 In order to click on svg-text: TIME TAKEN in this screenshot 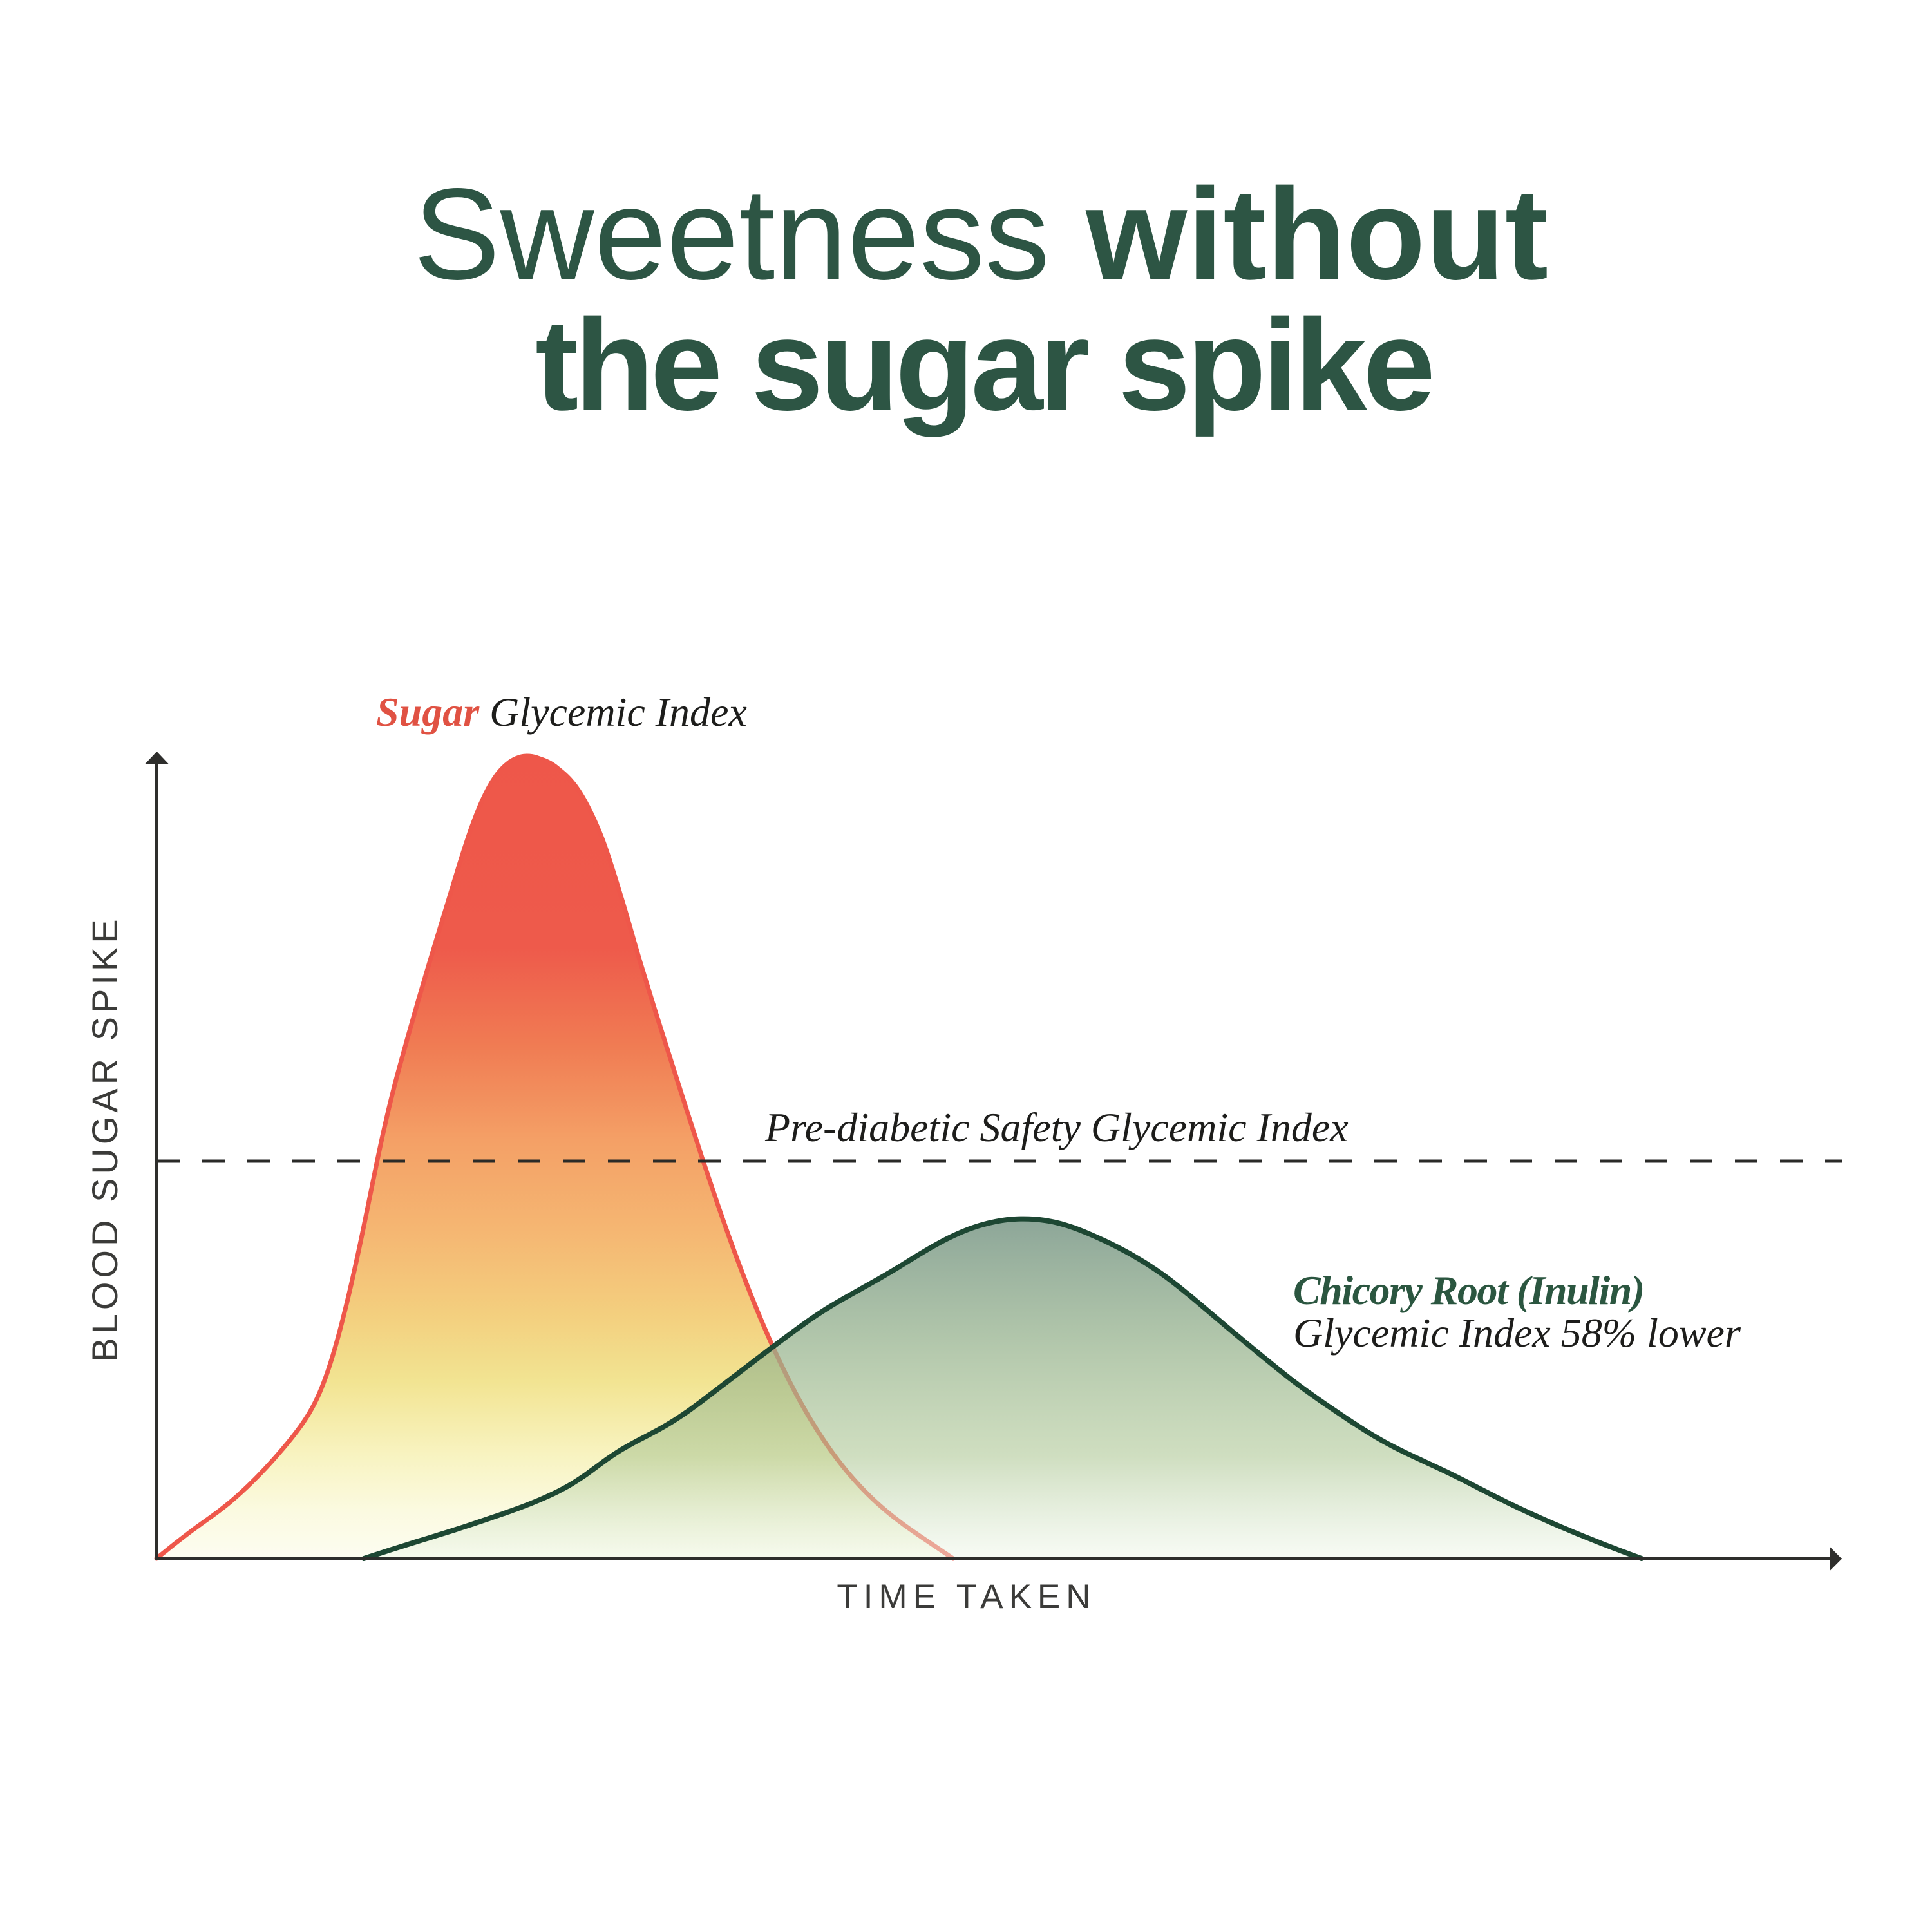, I will do `click(967, 1597)`.